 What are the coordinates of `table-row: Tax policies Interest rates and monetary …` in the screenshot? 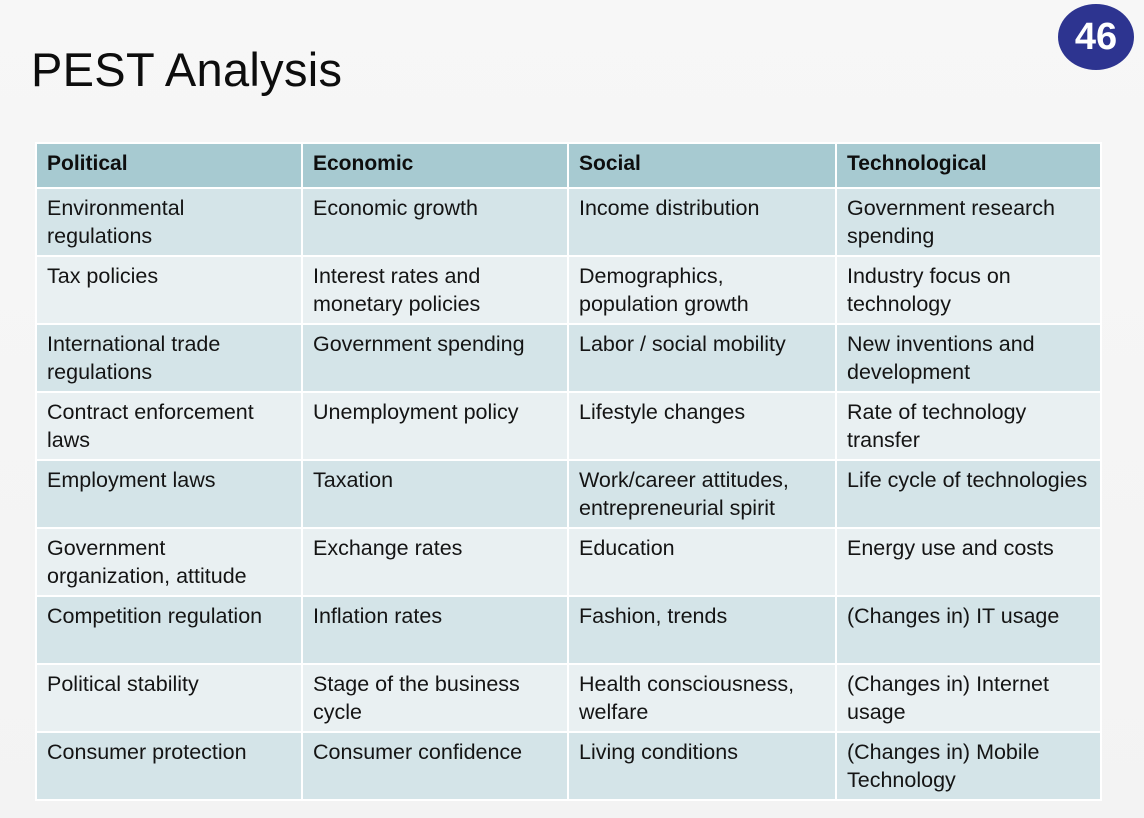 It's located at (568, 290).